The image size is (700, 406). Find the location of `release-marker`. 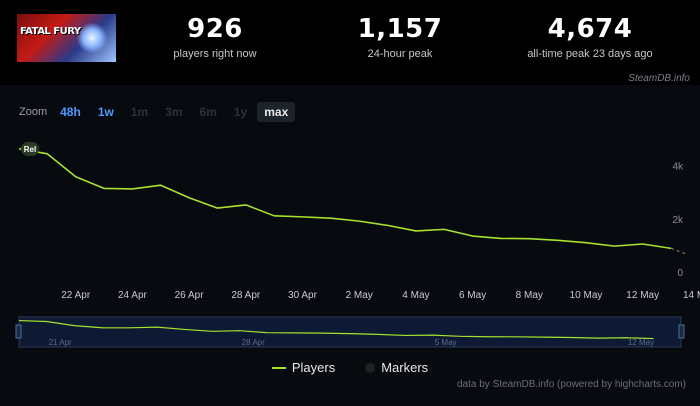

release-marker is located at coordinates (30, 149).